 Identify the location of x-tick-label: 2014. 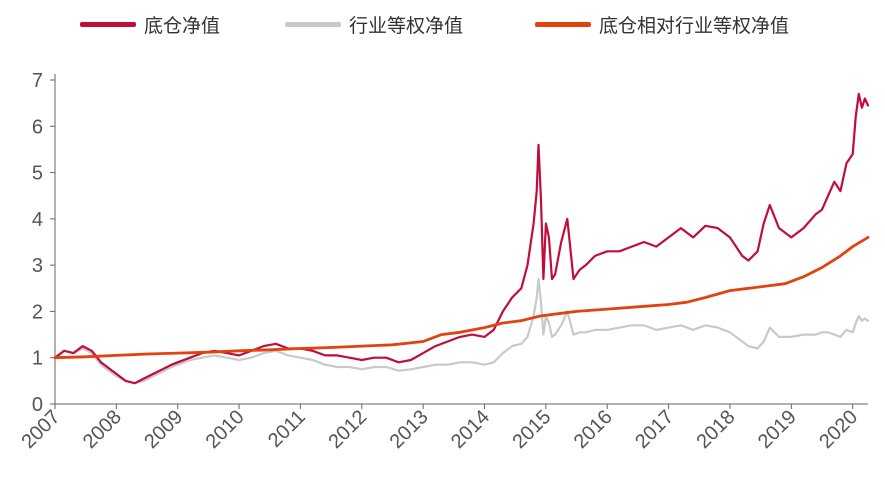
(470, 429).